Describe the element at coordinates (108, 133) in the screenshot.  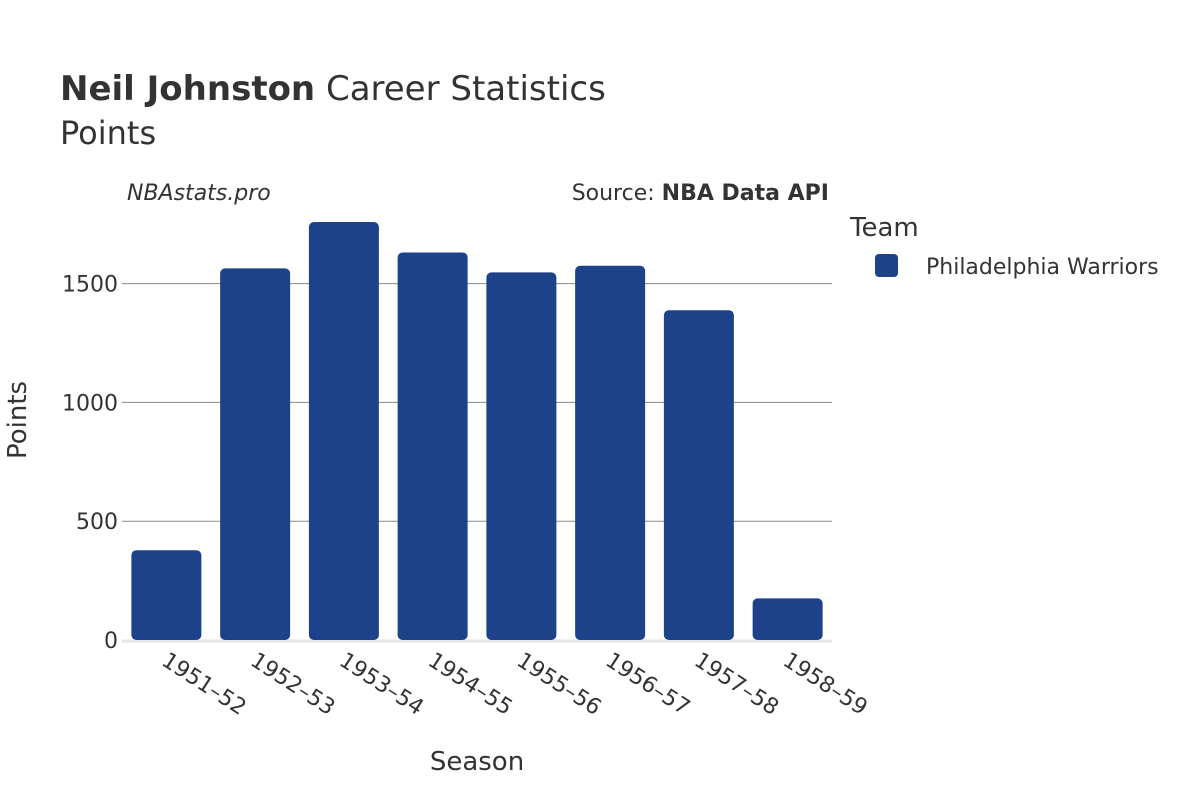
I see `chart-subtitle: Points` at that location.